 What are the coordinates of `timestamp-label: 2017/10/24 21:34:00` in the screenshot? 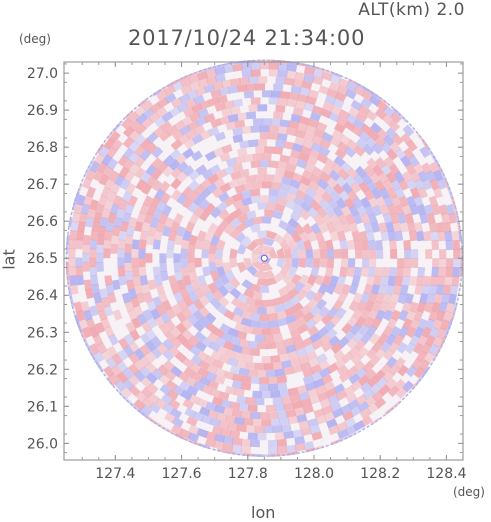 It's located at (247, 38).